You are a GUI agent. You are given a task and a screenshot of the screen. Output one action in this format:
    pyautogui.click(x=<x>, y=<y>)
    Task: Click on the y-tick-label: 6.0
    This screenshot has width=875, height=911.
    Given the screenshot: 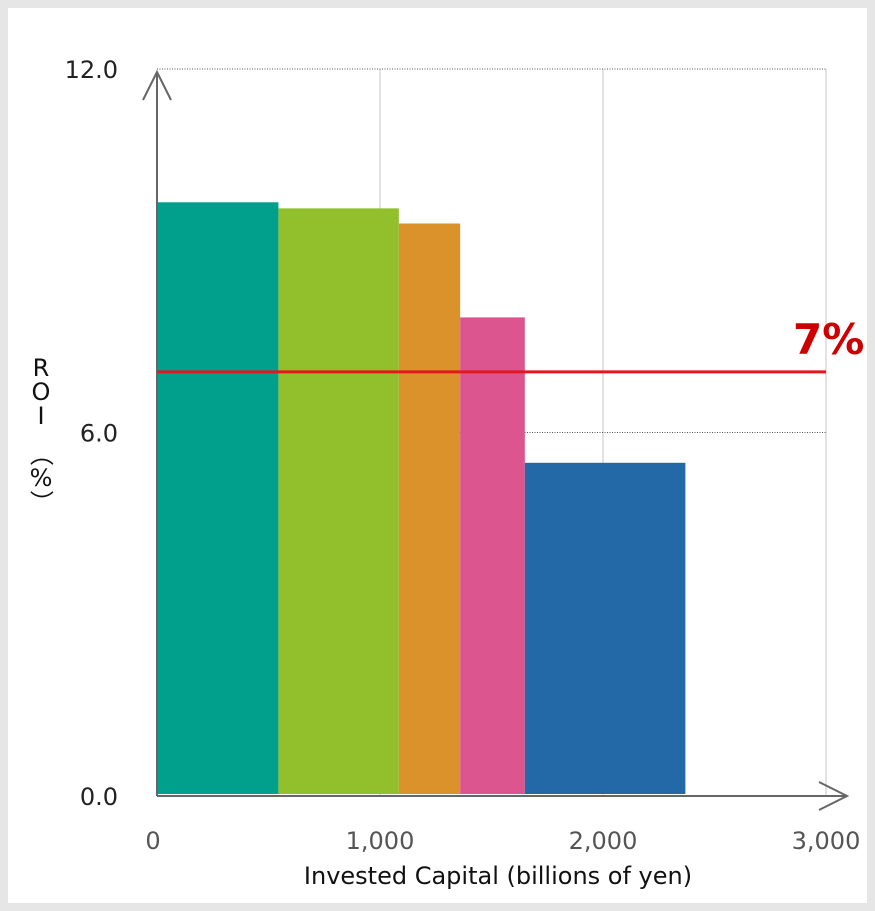 What is the action you would take?
    pyautogui.click(x=99, y=434)
    